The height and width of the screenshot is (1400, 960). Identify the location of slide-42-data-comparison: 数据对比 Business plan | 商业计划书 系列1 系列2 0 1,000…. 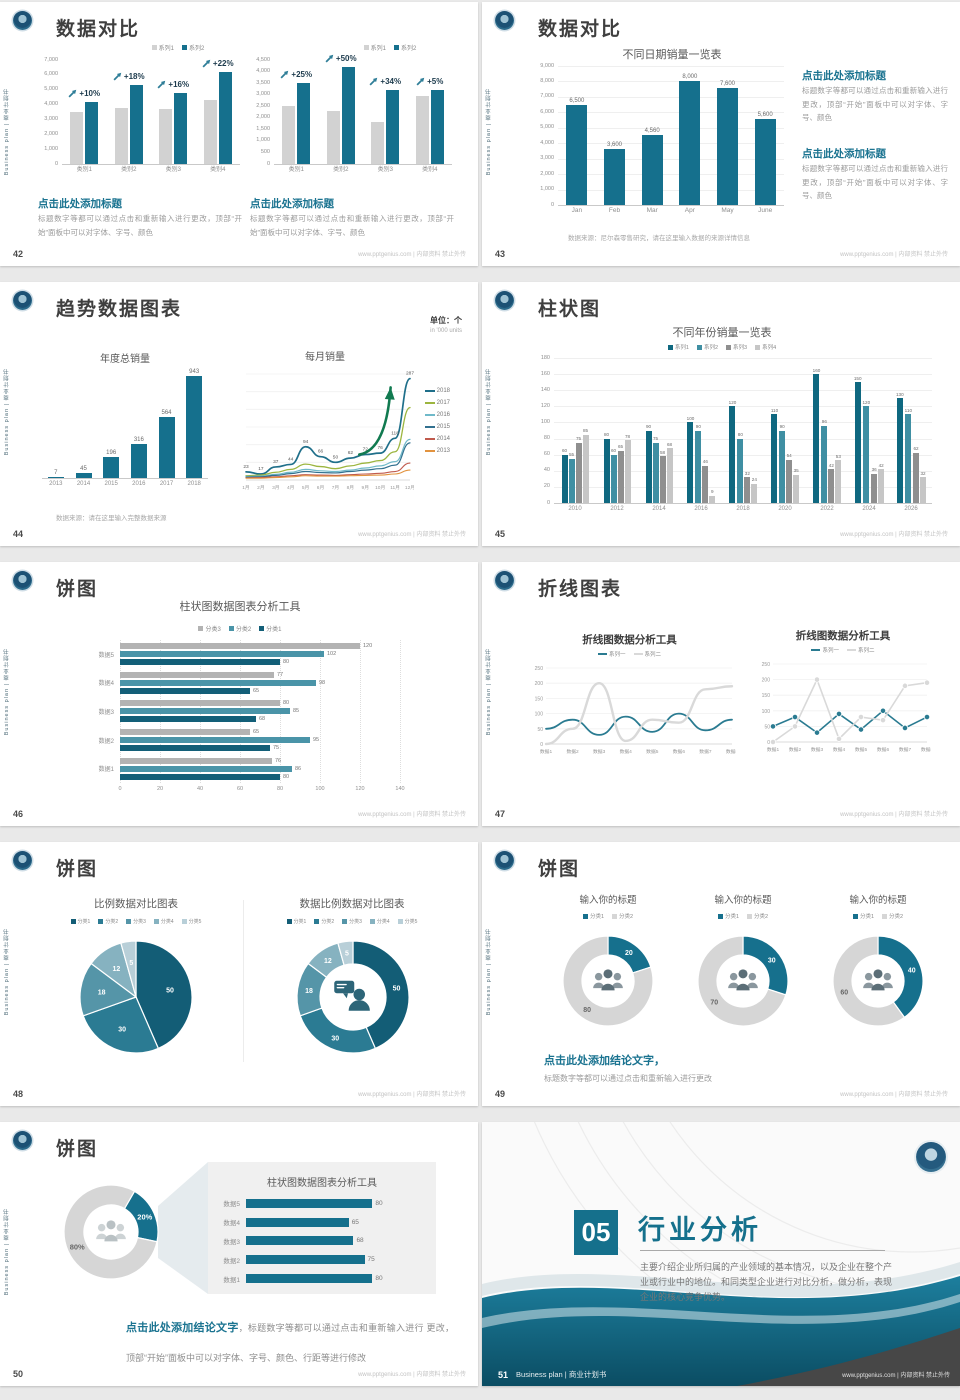
(239, 134).